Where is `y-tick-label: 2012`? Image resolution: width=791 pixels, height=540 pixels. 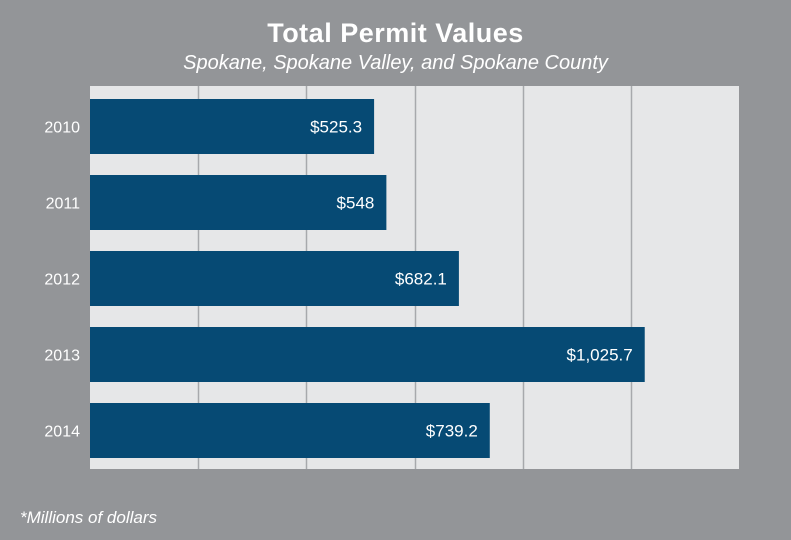 y-tick-label: 2012 is located at coordinates (62, 280).